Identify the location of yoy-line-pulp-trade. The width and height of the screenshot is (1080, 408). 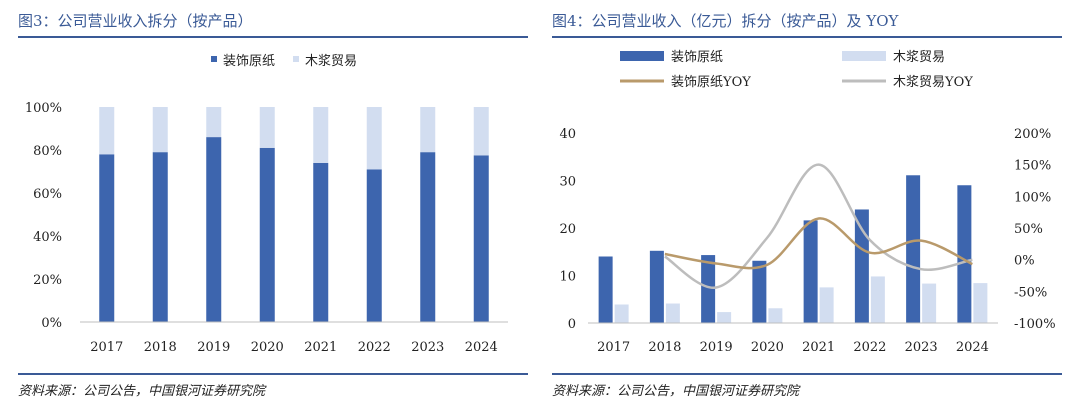
(818, 226).